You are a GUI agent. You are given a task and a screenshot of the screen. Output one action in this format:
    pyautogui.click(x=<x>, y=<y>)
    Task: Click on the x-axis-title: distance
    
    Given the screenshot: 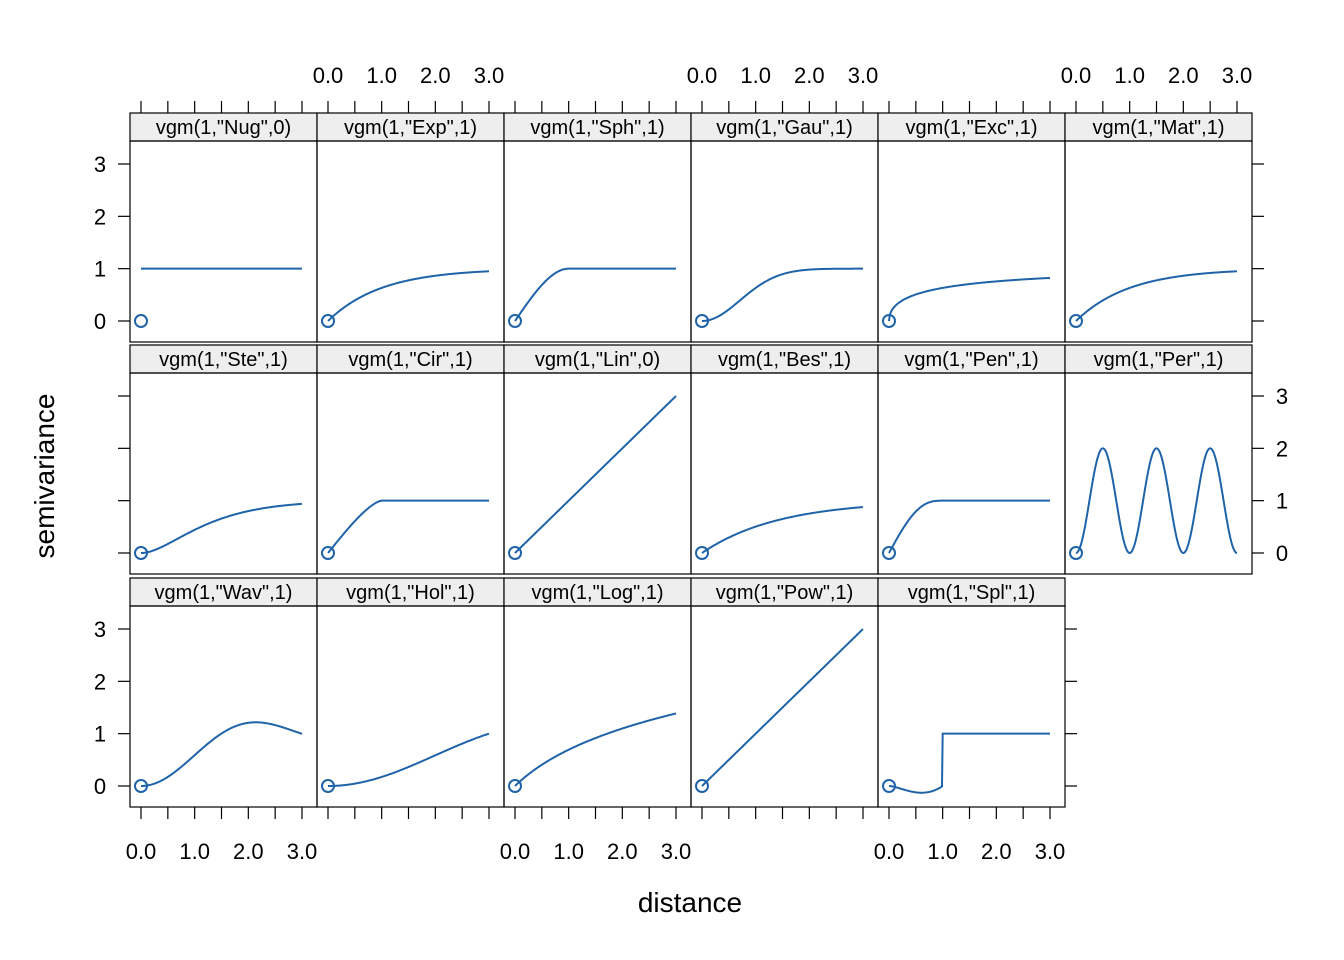 What is the action you would take?
    pyautogui.click(x=690, y=902)
    